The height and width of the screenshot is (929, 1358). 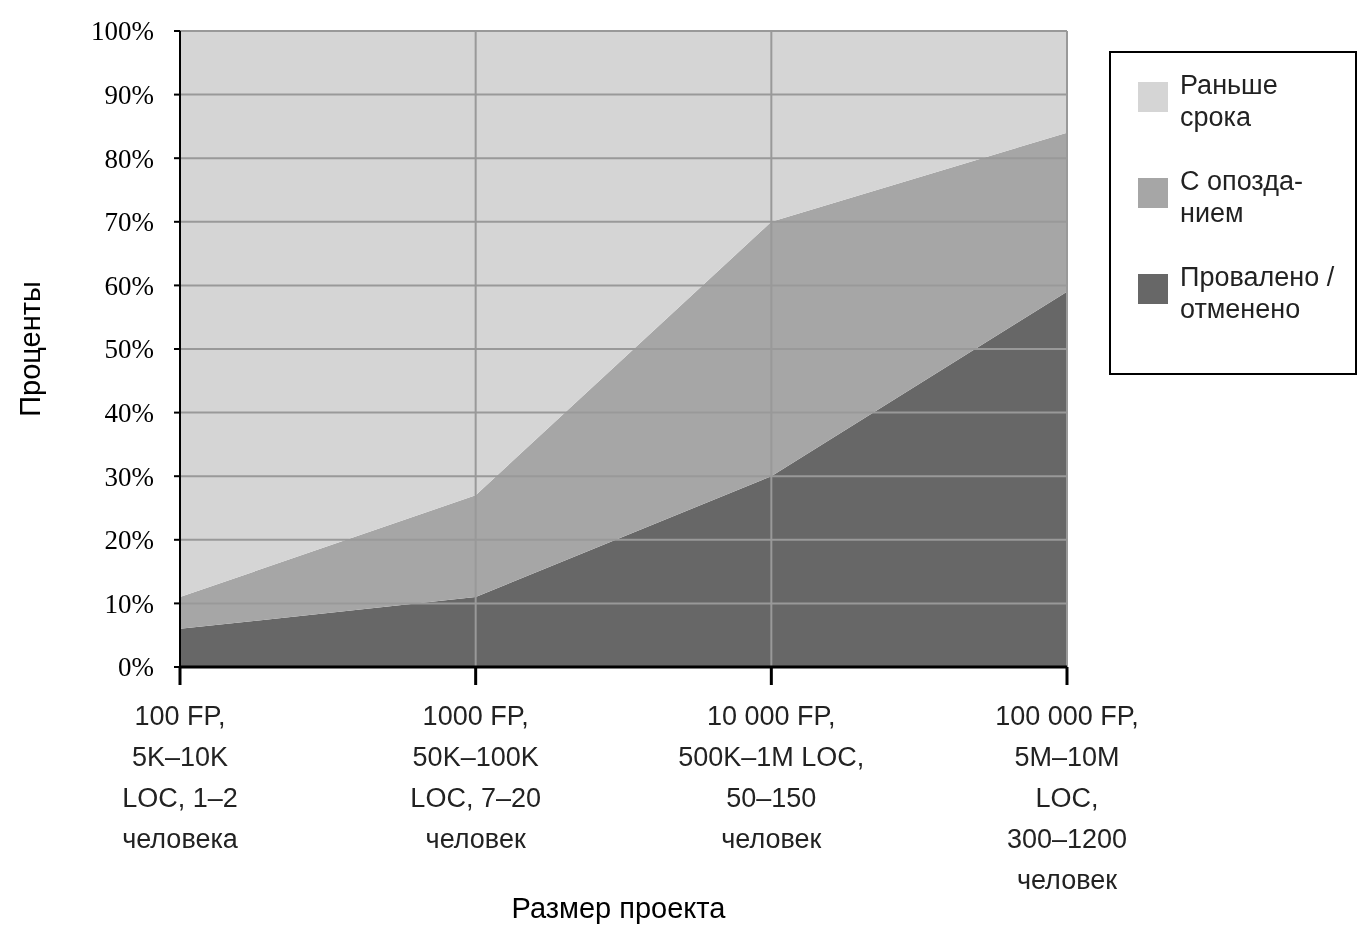 What do you see at coordinates (122, 31) in the screenshot?
I see `y-tick-label: 100%` at bounding box center [122, 31].